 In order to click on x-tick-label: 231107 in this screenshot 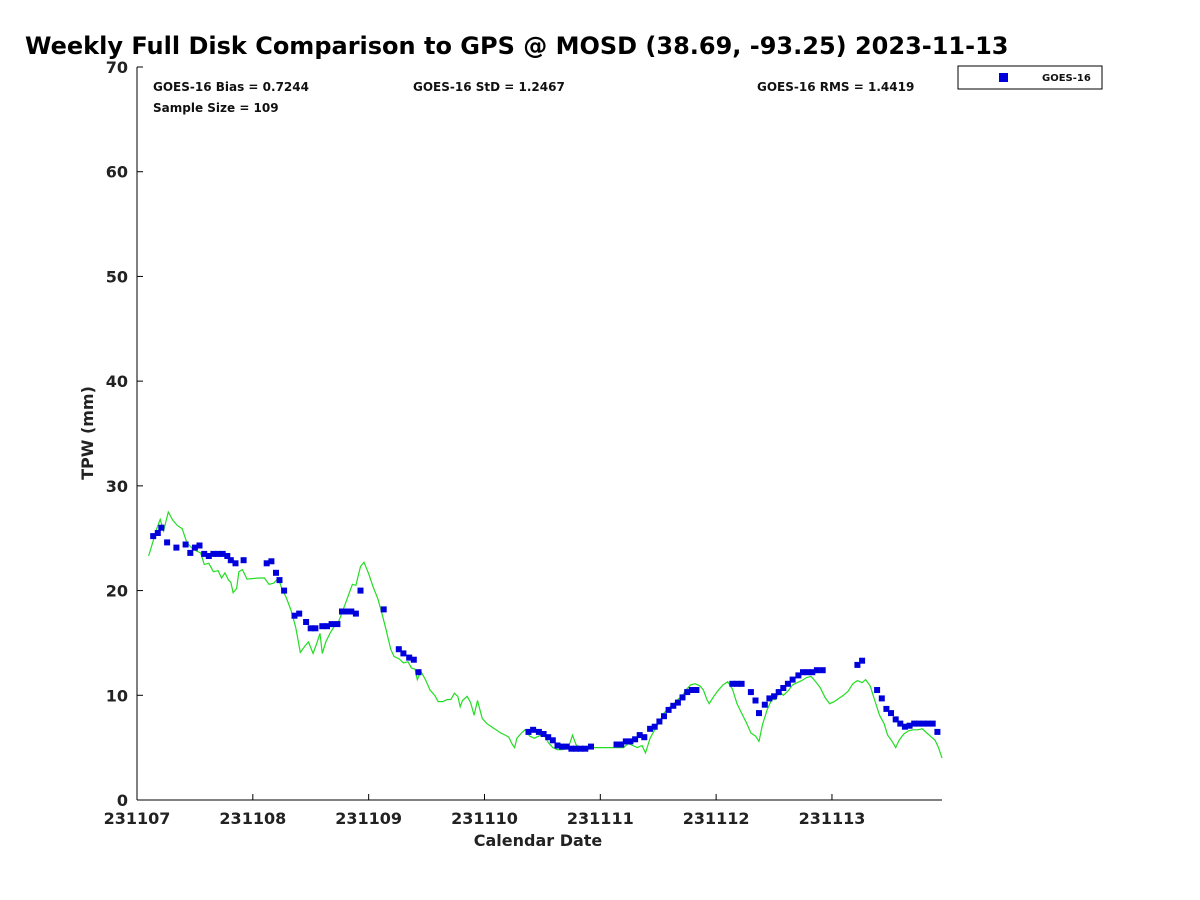, I will do `click(137, 818)`.